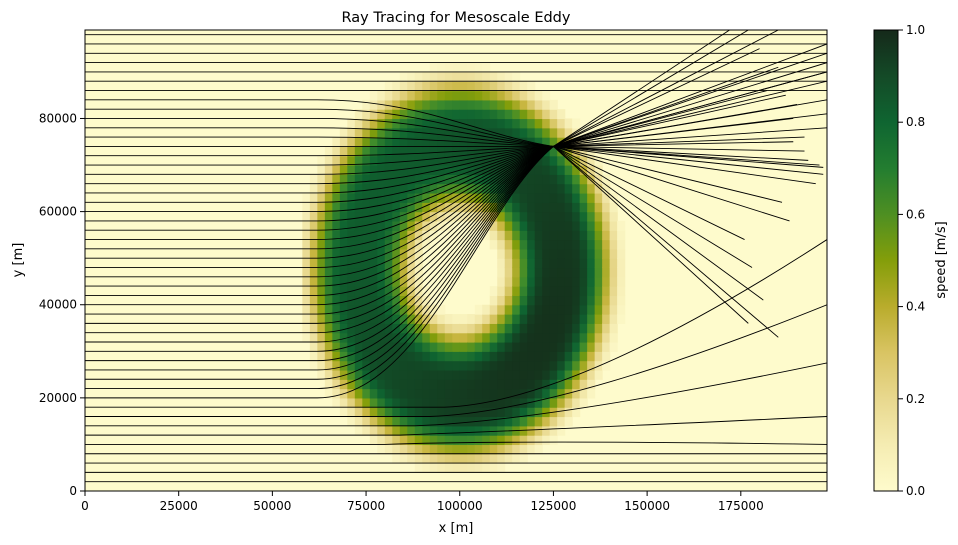 The image size is (958, 545). Describe the element at coordinates (58, 118) in the screenshot. I see `y-tick-label: 80000` at that location.